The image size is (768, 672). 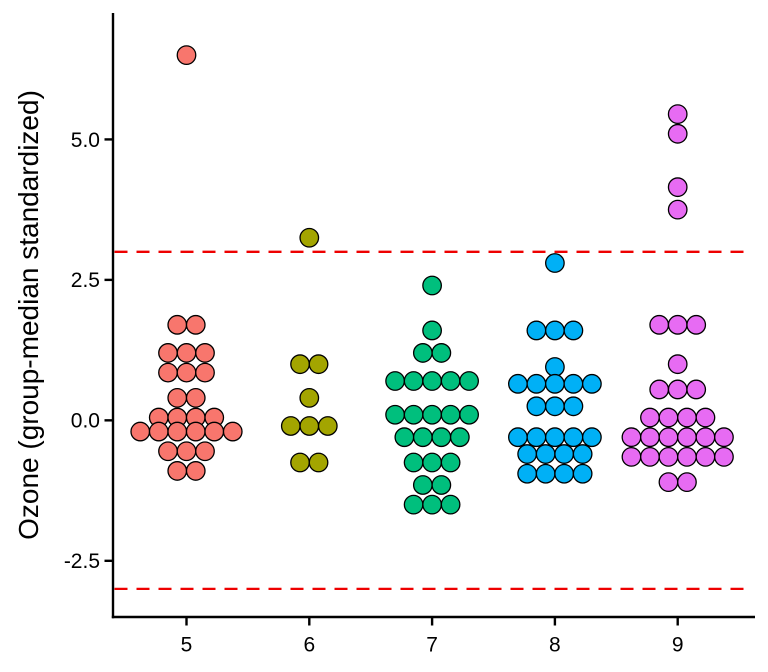 I want to click on x-tick-label: 7, so click(x=432, y=644).